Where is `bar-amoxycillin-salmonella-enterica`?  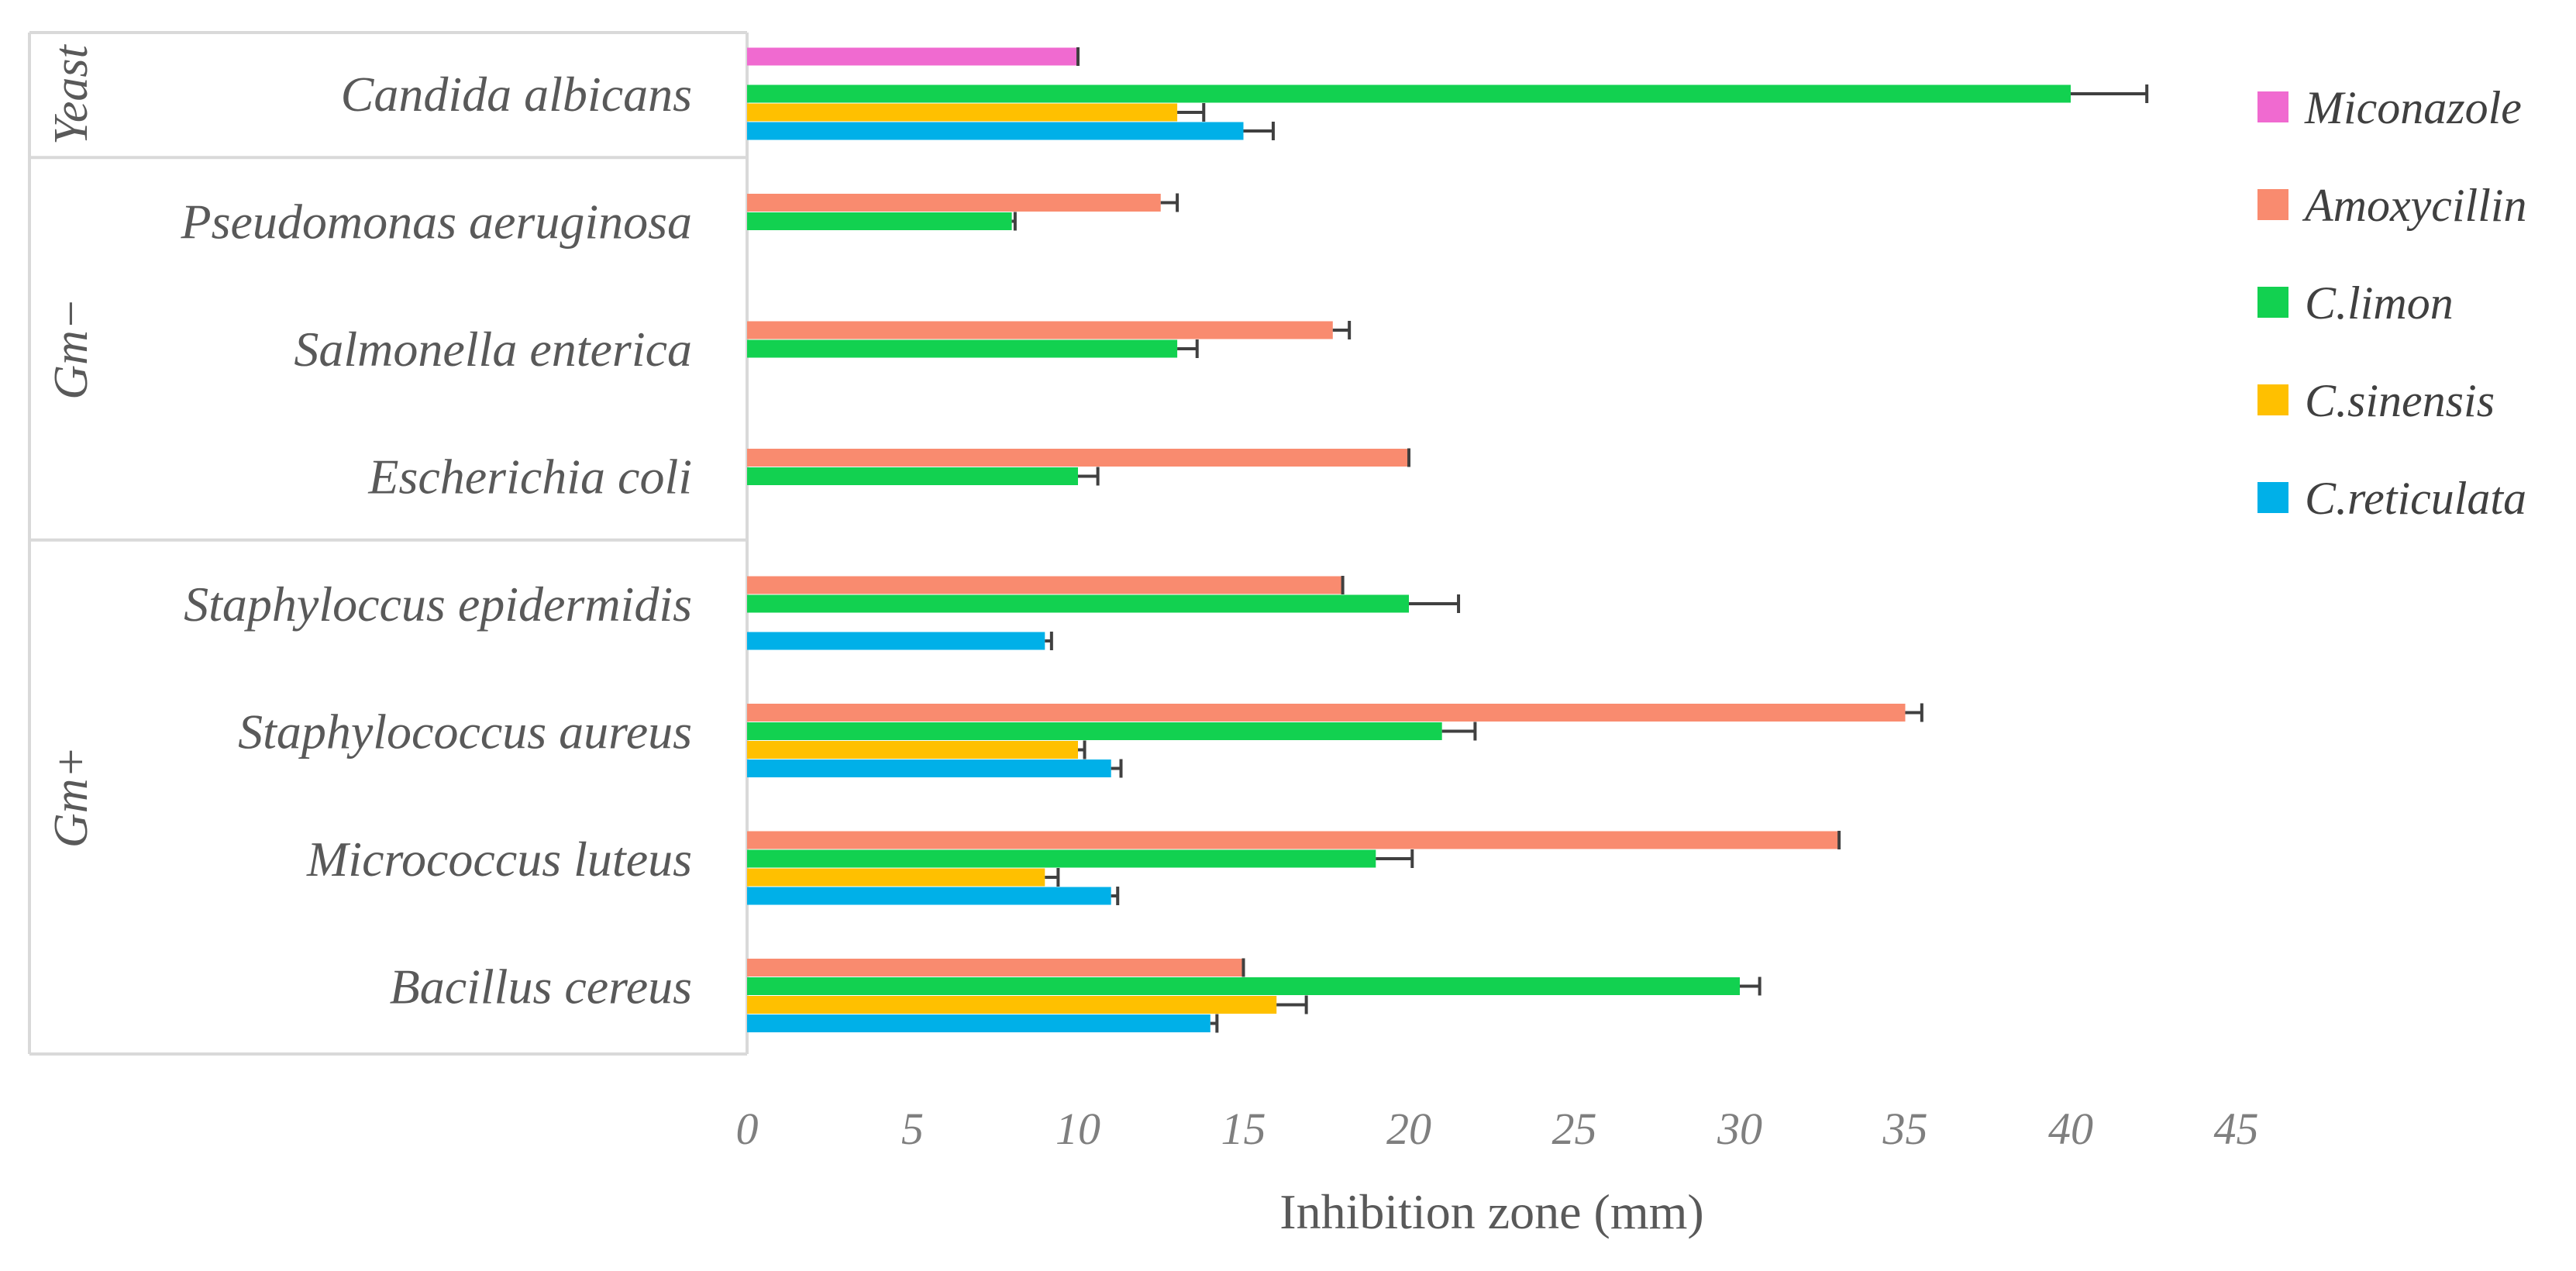
bar-amoxycillin-salmonella-enterica is located at coordinates (1040, 330).